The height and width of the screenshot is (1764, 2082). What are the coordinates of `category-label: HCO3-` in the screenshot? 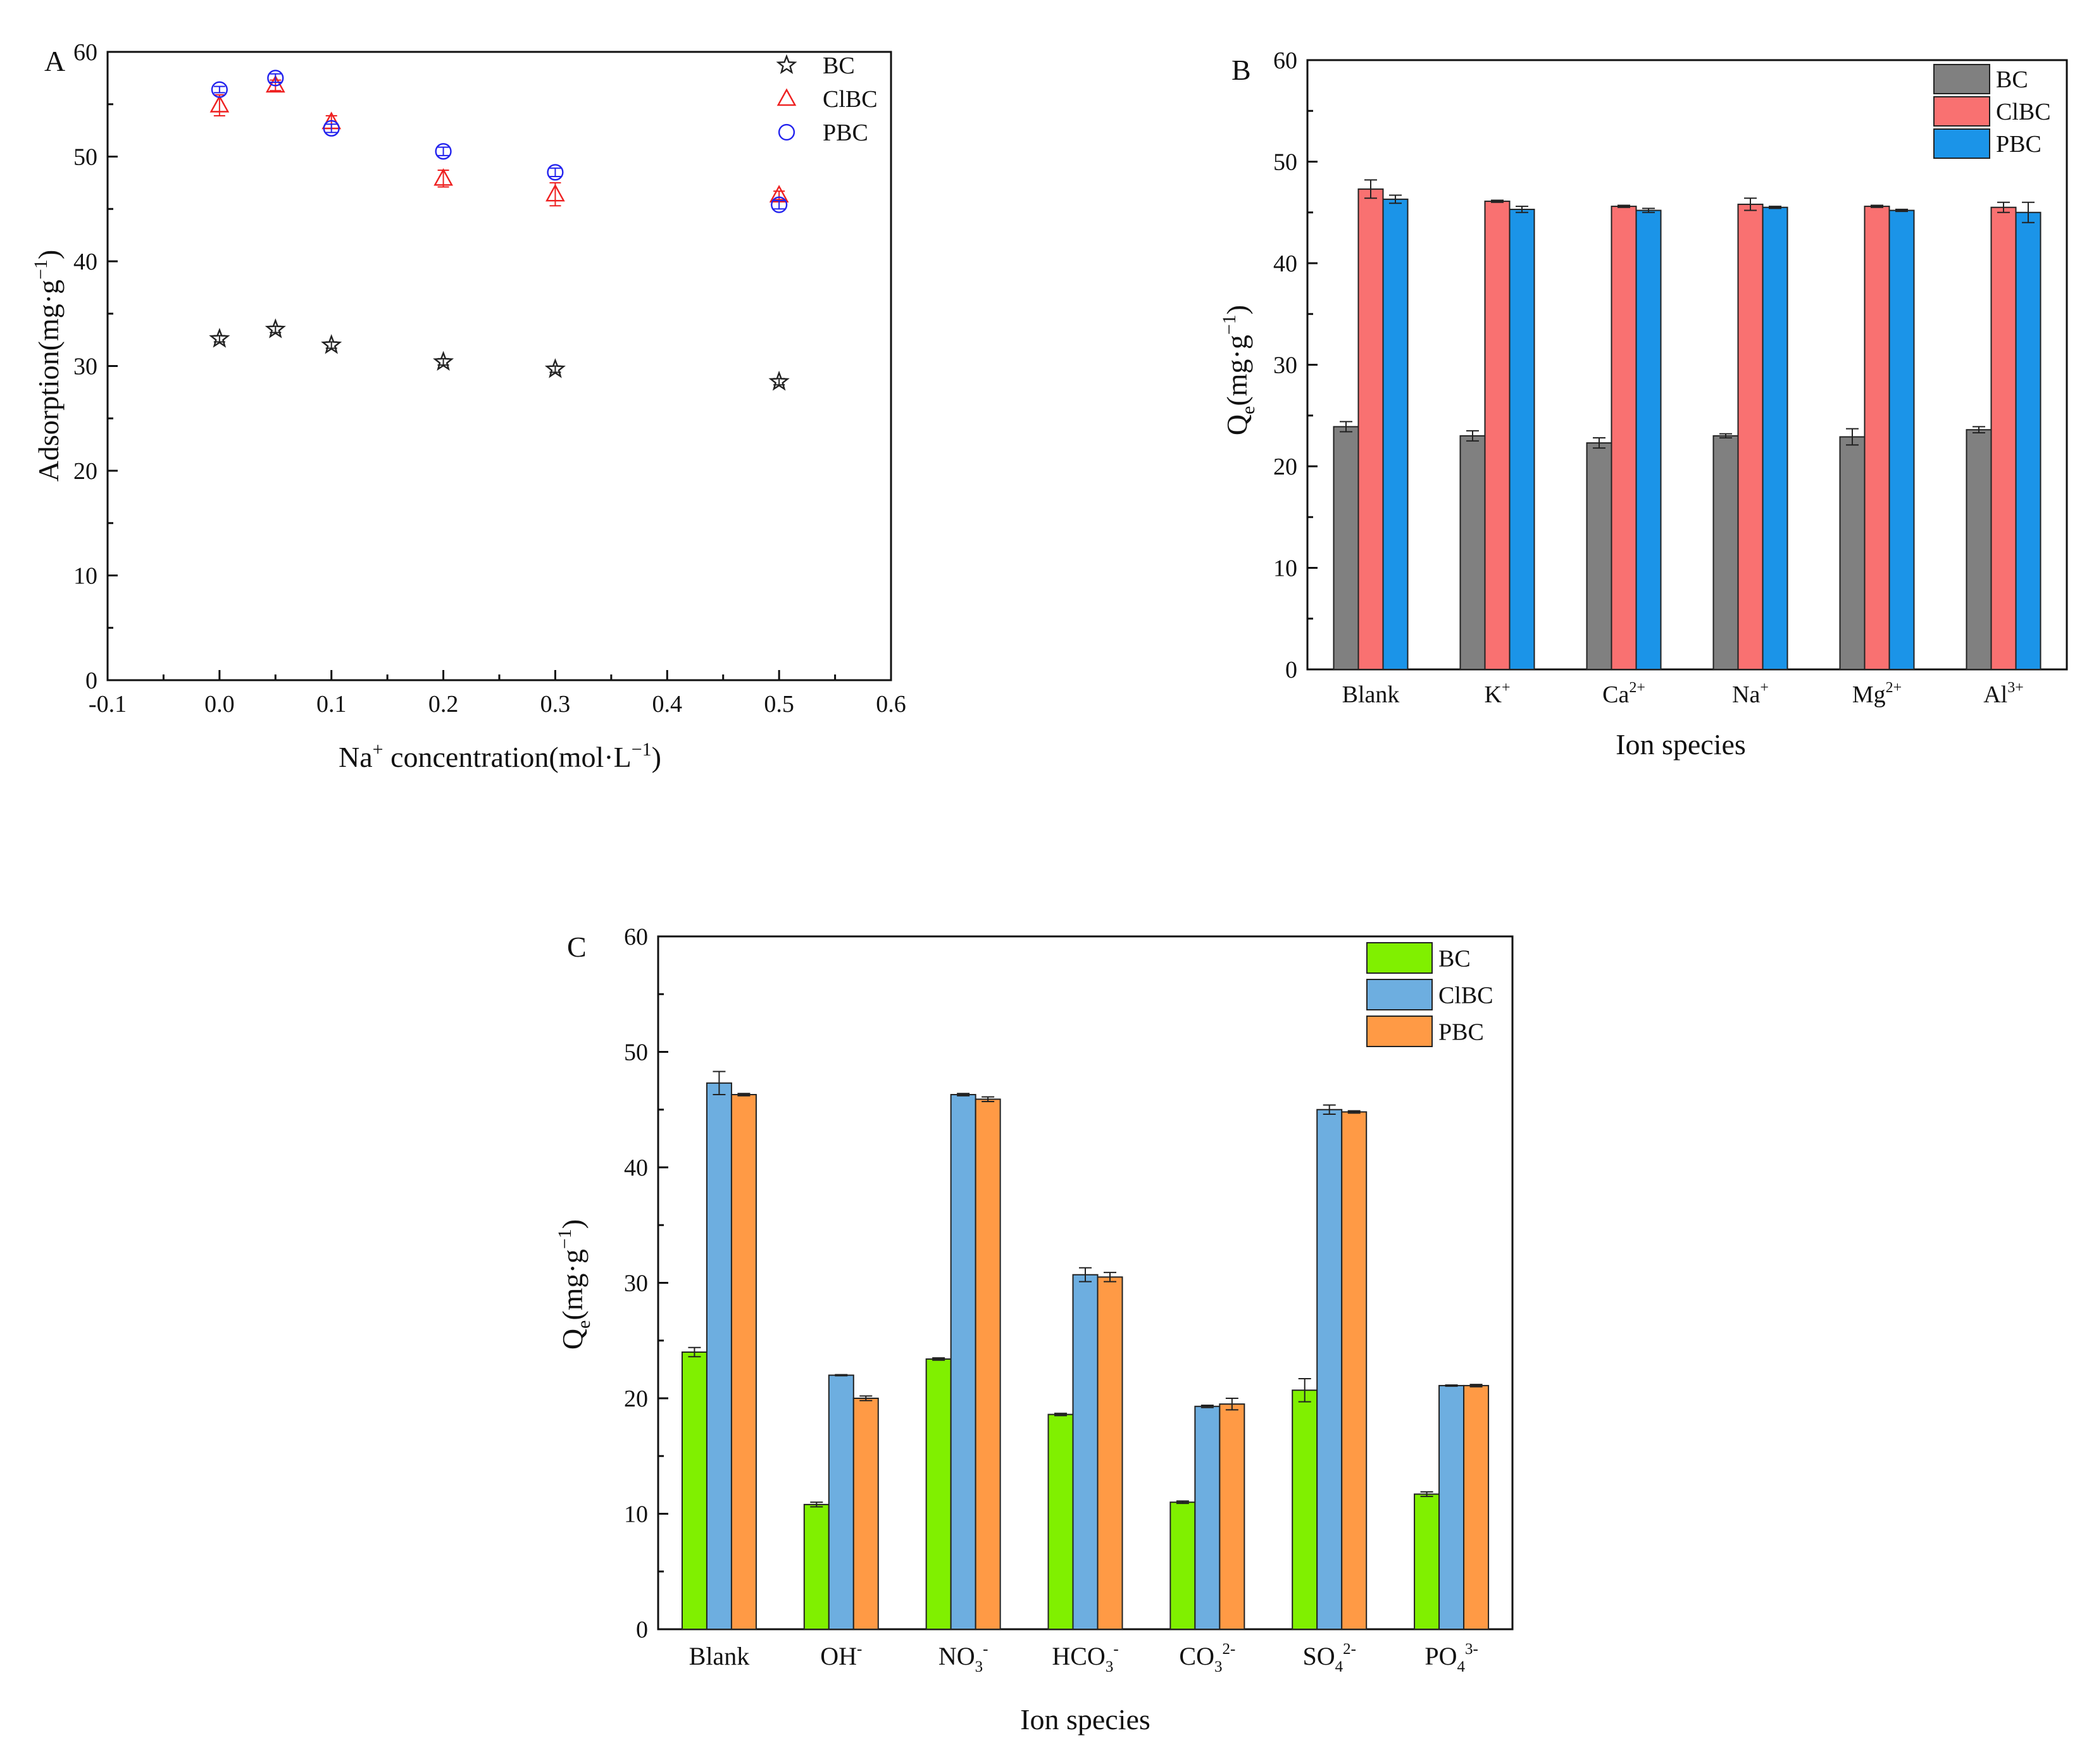 It's located at (1085, 1658).